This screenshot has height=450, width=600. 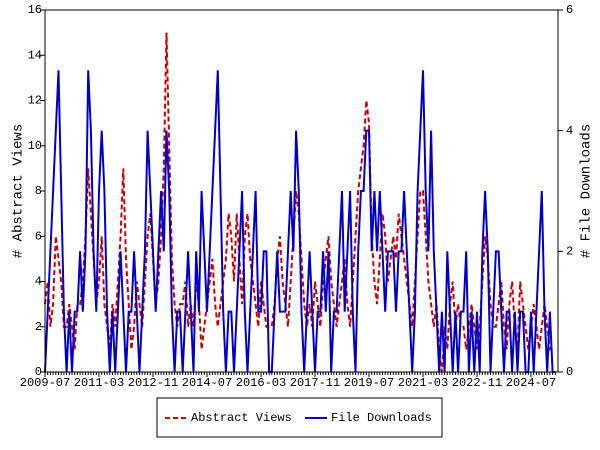 What do you see at coordinates (241, 418) in the screenshot?
I see `legend-label: Abstract Views` at bounding box center [241, 418].